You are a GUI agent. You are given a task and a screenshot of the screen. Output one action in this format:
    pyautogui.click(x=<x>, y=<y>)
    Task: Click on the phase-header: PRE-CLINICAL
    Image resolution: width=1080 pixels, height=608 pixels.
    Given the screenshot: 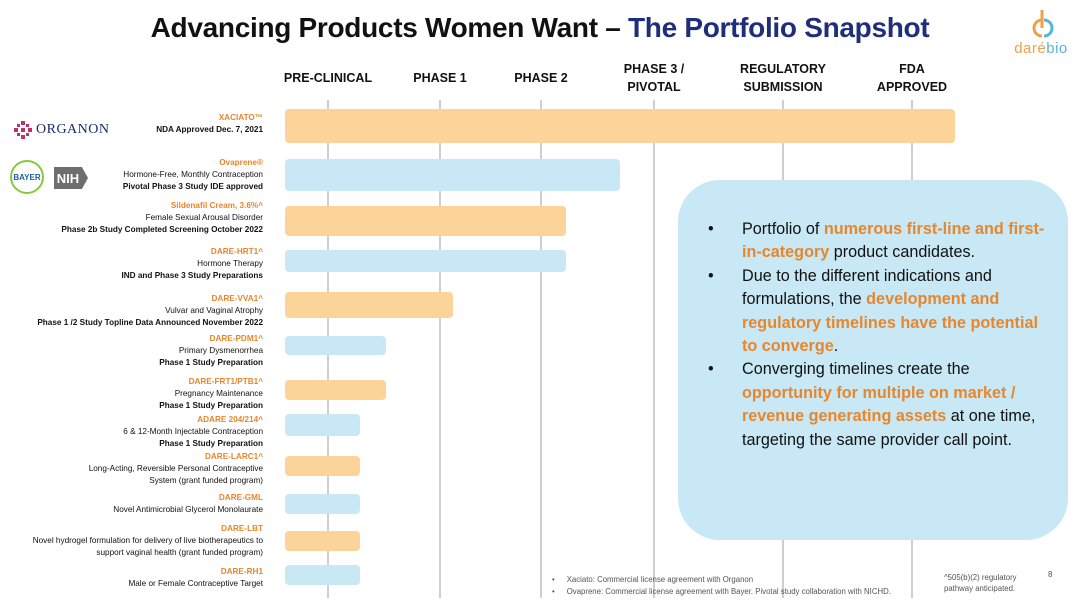 What is the action you would take?
    pyautogui.click(x=328, y=78)
    